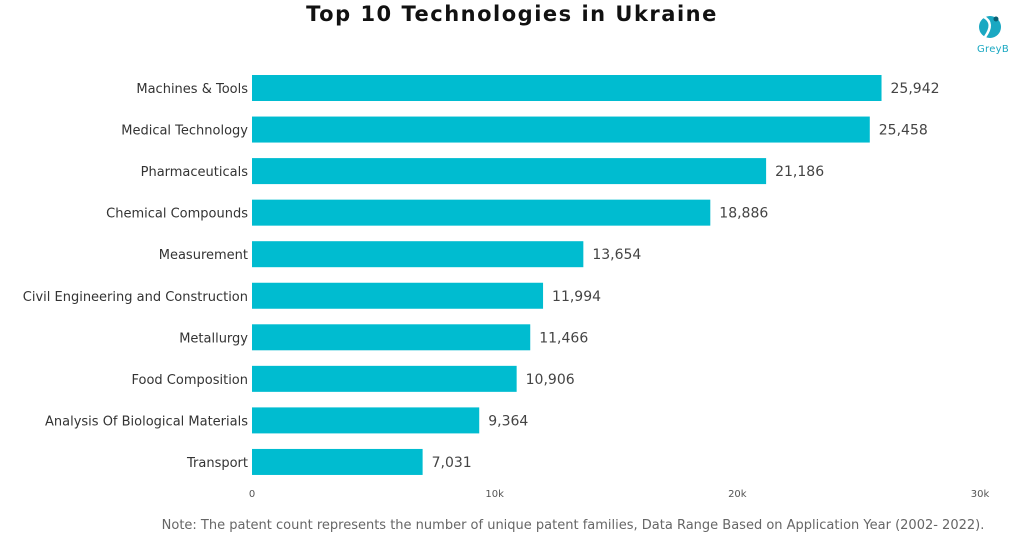 The height and width of the screenshot is (546, 1024). What do you see at coordinates (737, 494) in the screenshot?
I see `x-tick-label: 20k` at bounding box center [737, 494].